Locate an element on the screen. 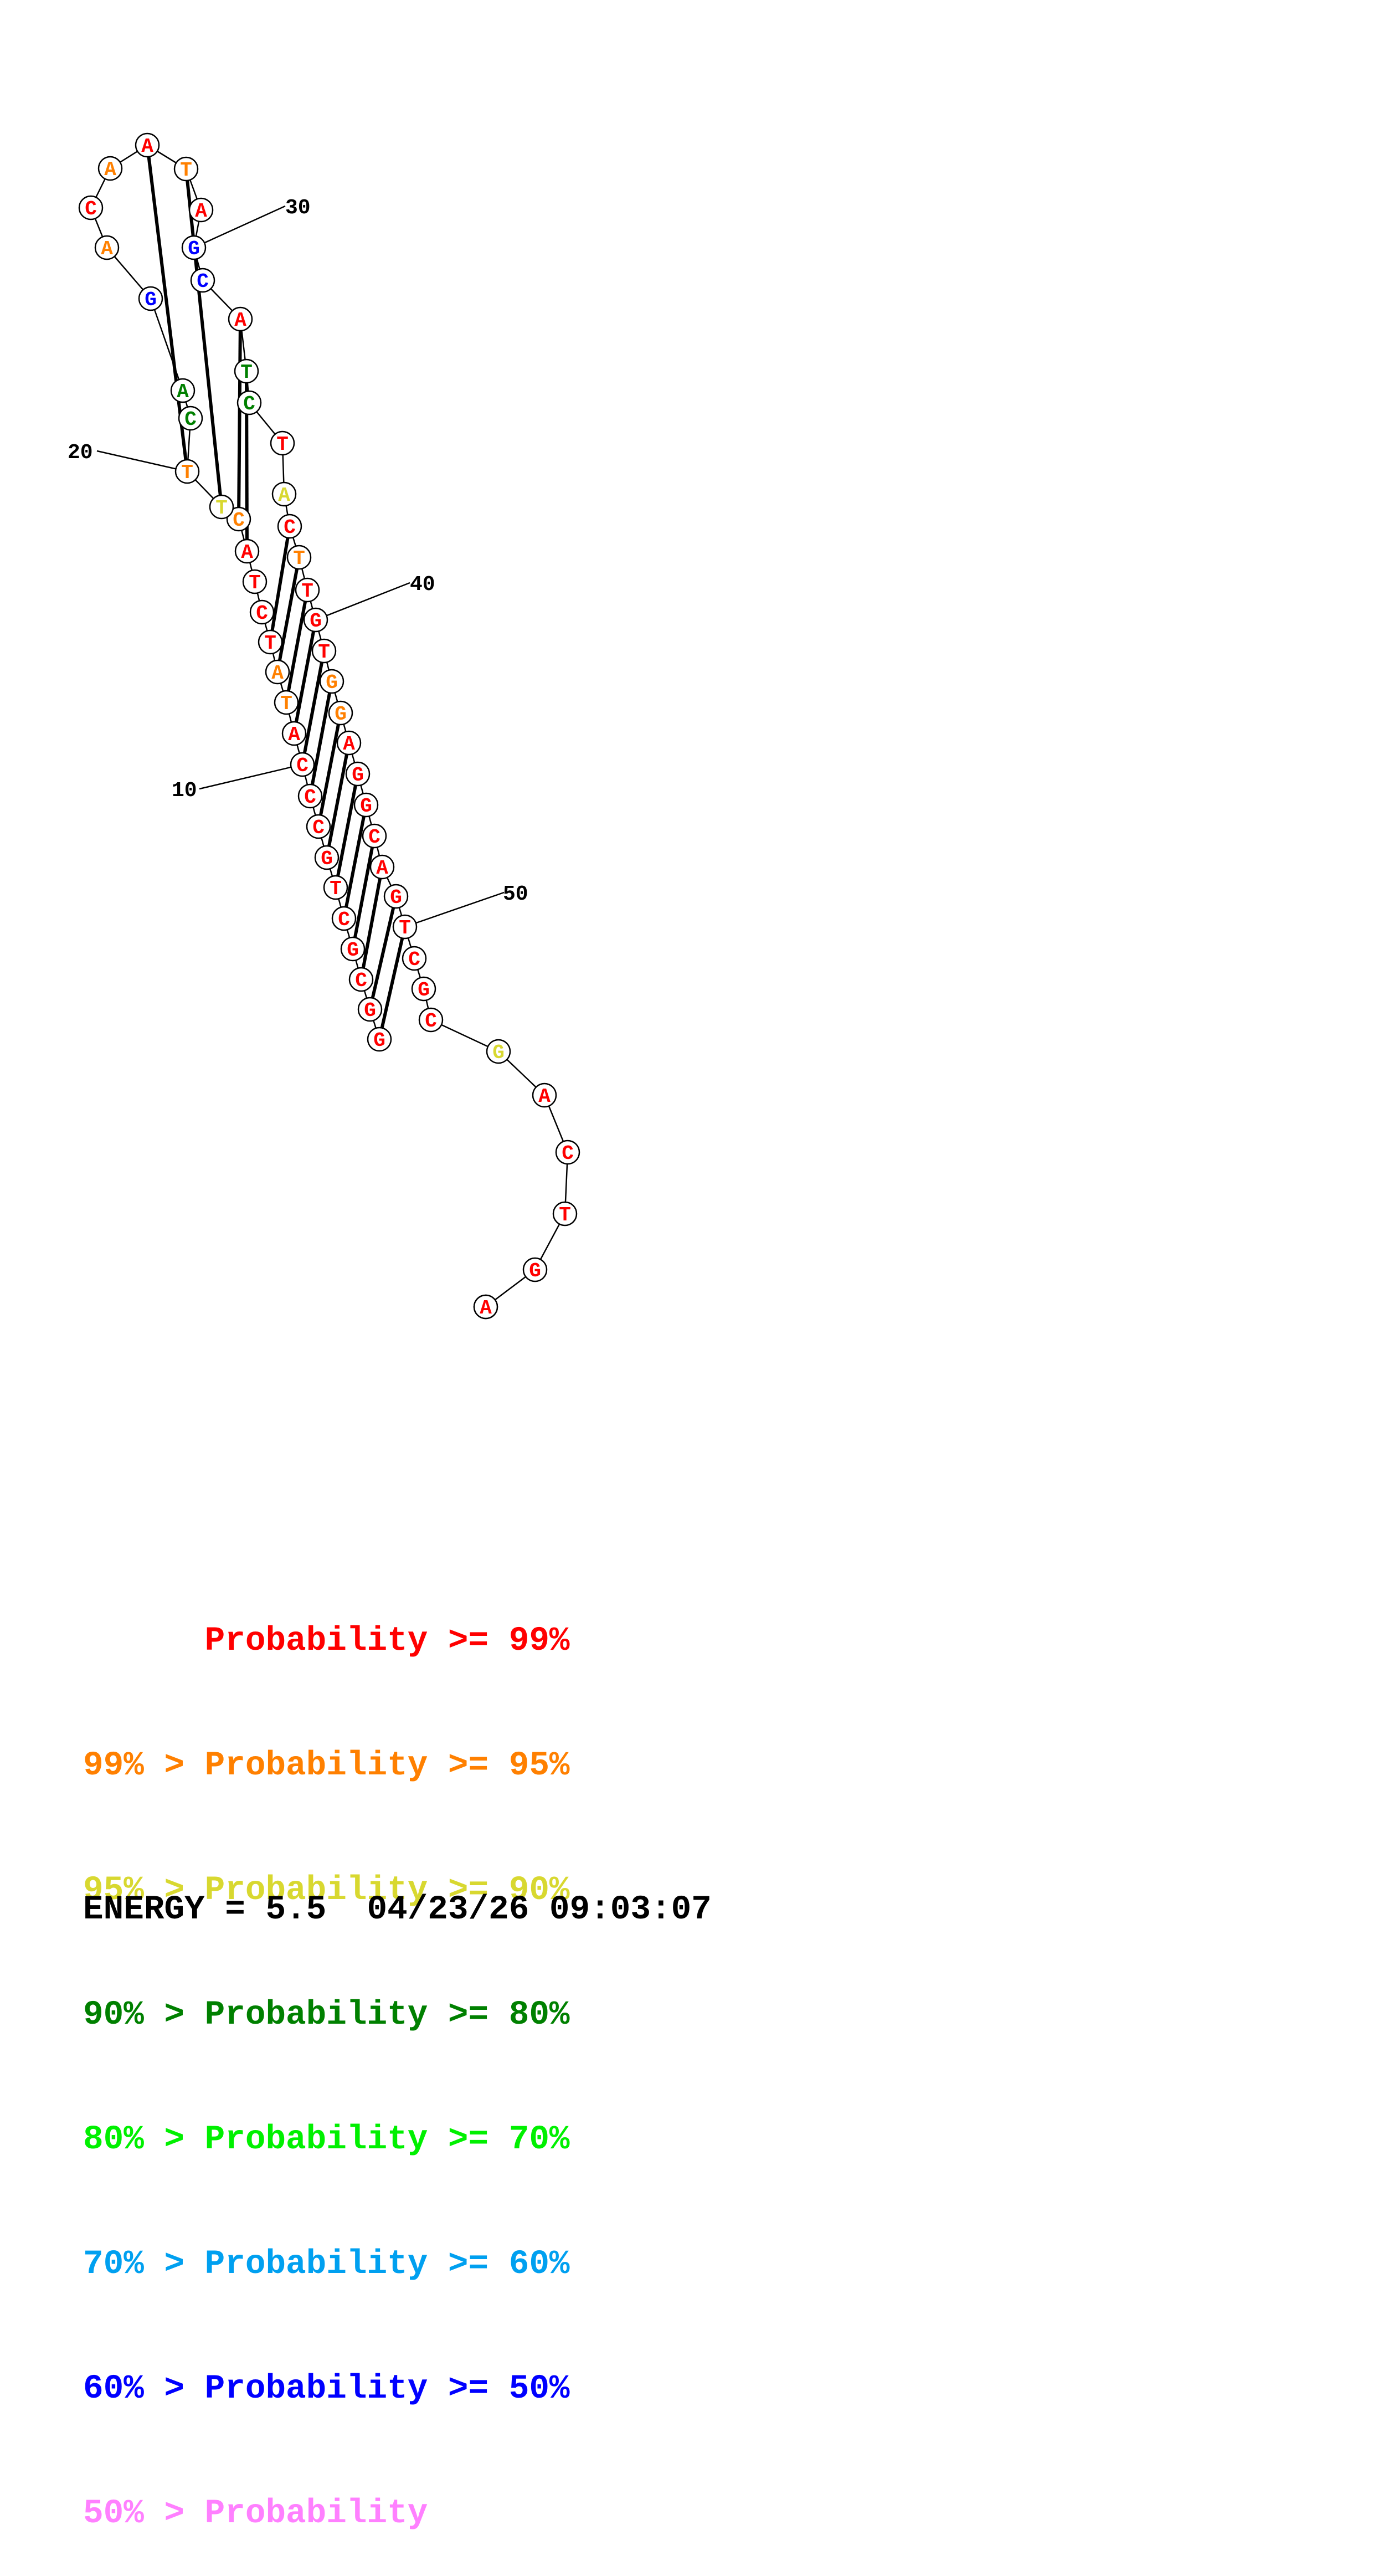  backbone-segment is located at coordinates (167, 344).